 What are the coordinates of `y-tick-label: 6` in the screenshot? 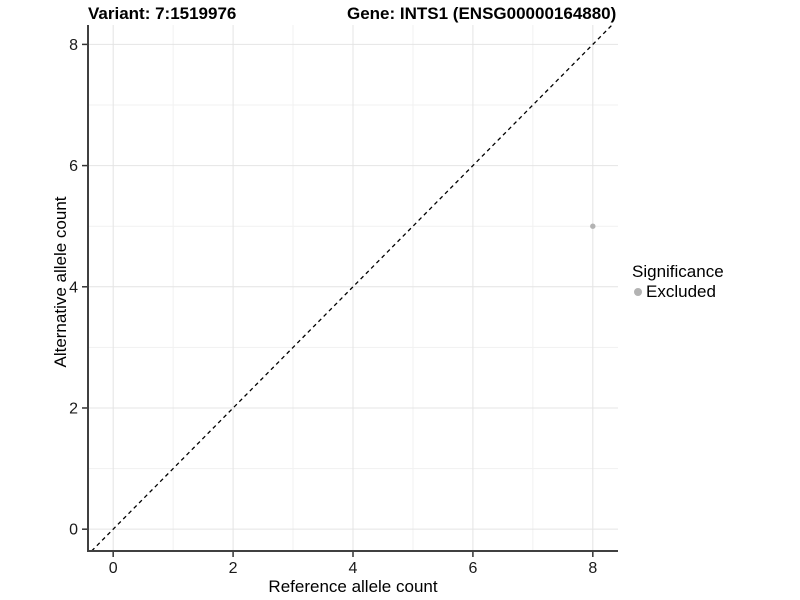 It's located at (73, 166).